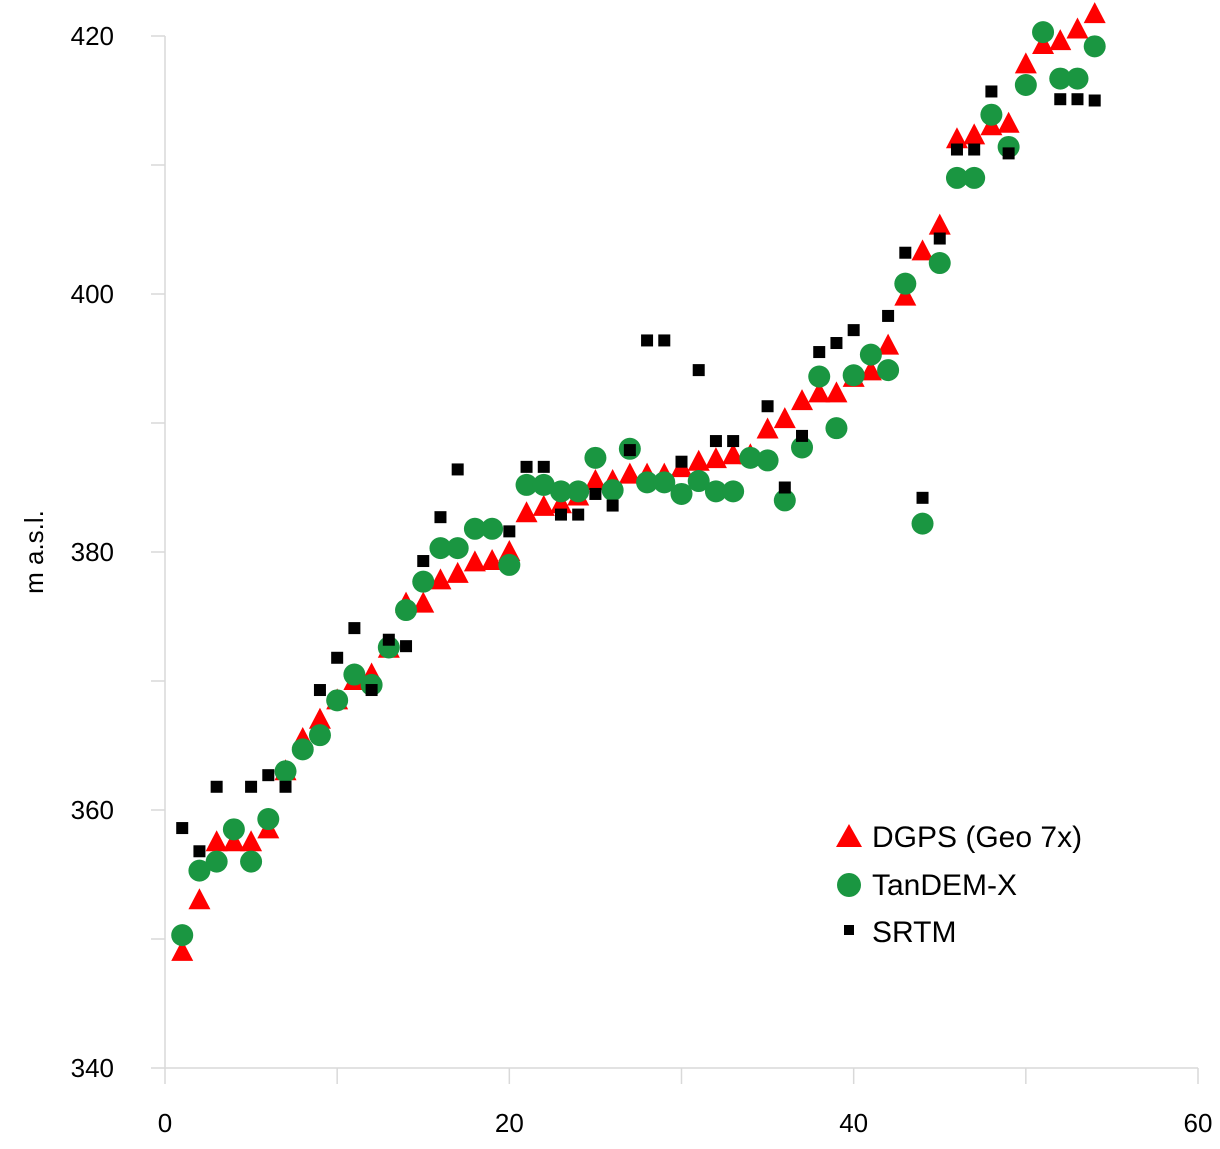 The height and width of the screenshot is (1149, 1220). What do you see at coordinates (92, 810) in the screenshot?
I see `y-tick-label: 360` at bounding box center [92, 810].